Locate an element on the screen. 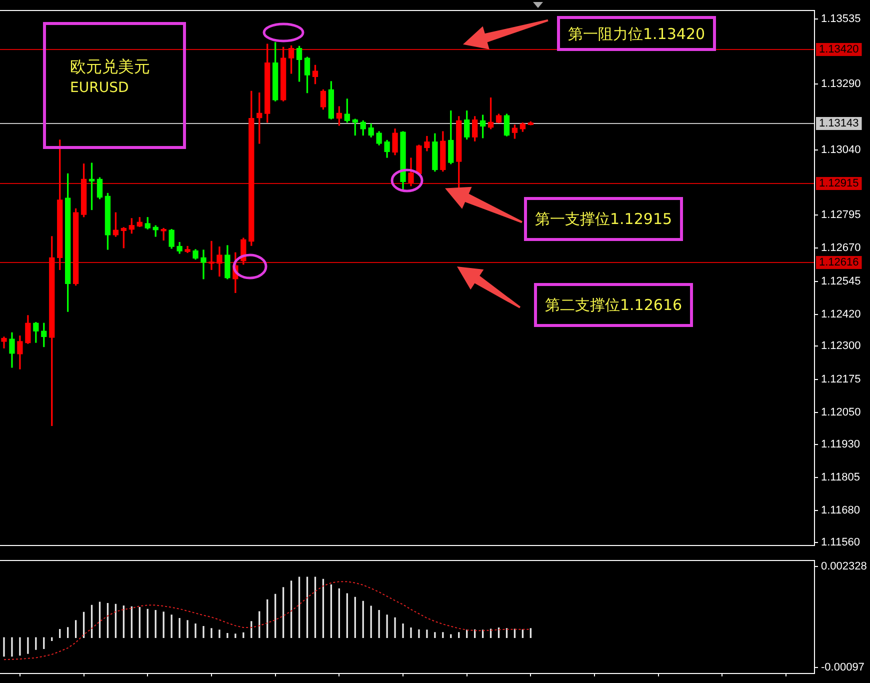 The width and height of the screenshot is (870, 683). text: 欧元兑美元 is located at coordinates (110, 67).